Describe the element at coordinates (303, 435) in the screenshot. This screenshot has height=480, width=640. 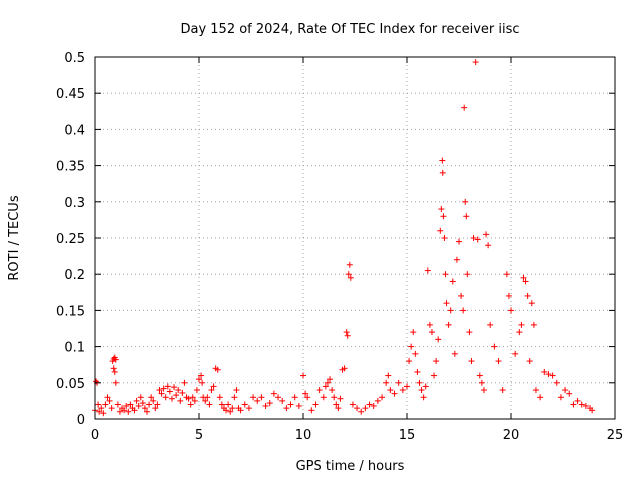
I see `x-tick-label: 10` at that location.